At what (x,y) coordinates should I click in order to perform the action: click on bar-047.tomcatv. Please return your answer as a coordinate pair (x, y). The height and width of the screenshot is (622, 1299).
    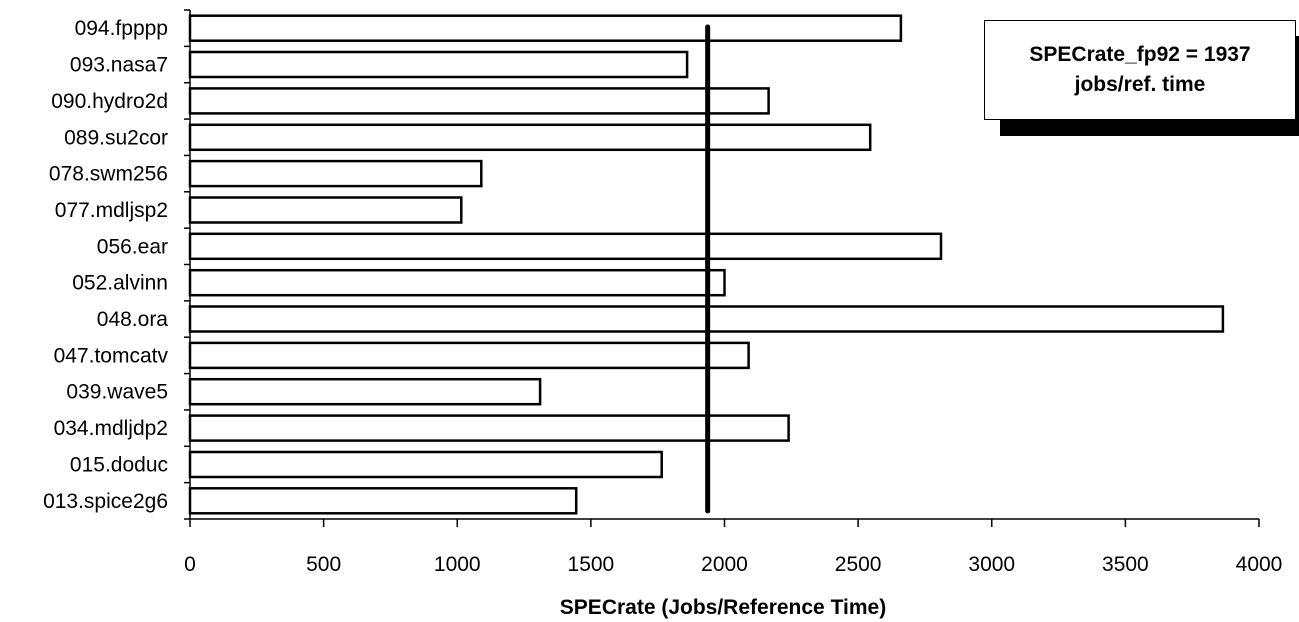
    Looking at the image, I should click on (469, 355).